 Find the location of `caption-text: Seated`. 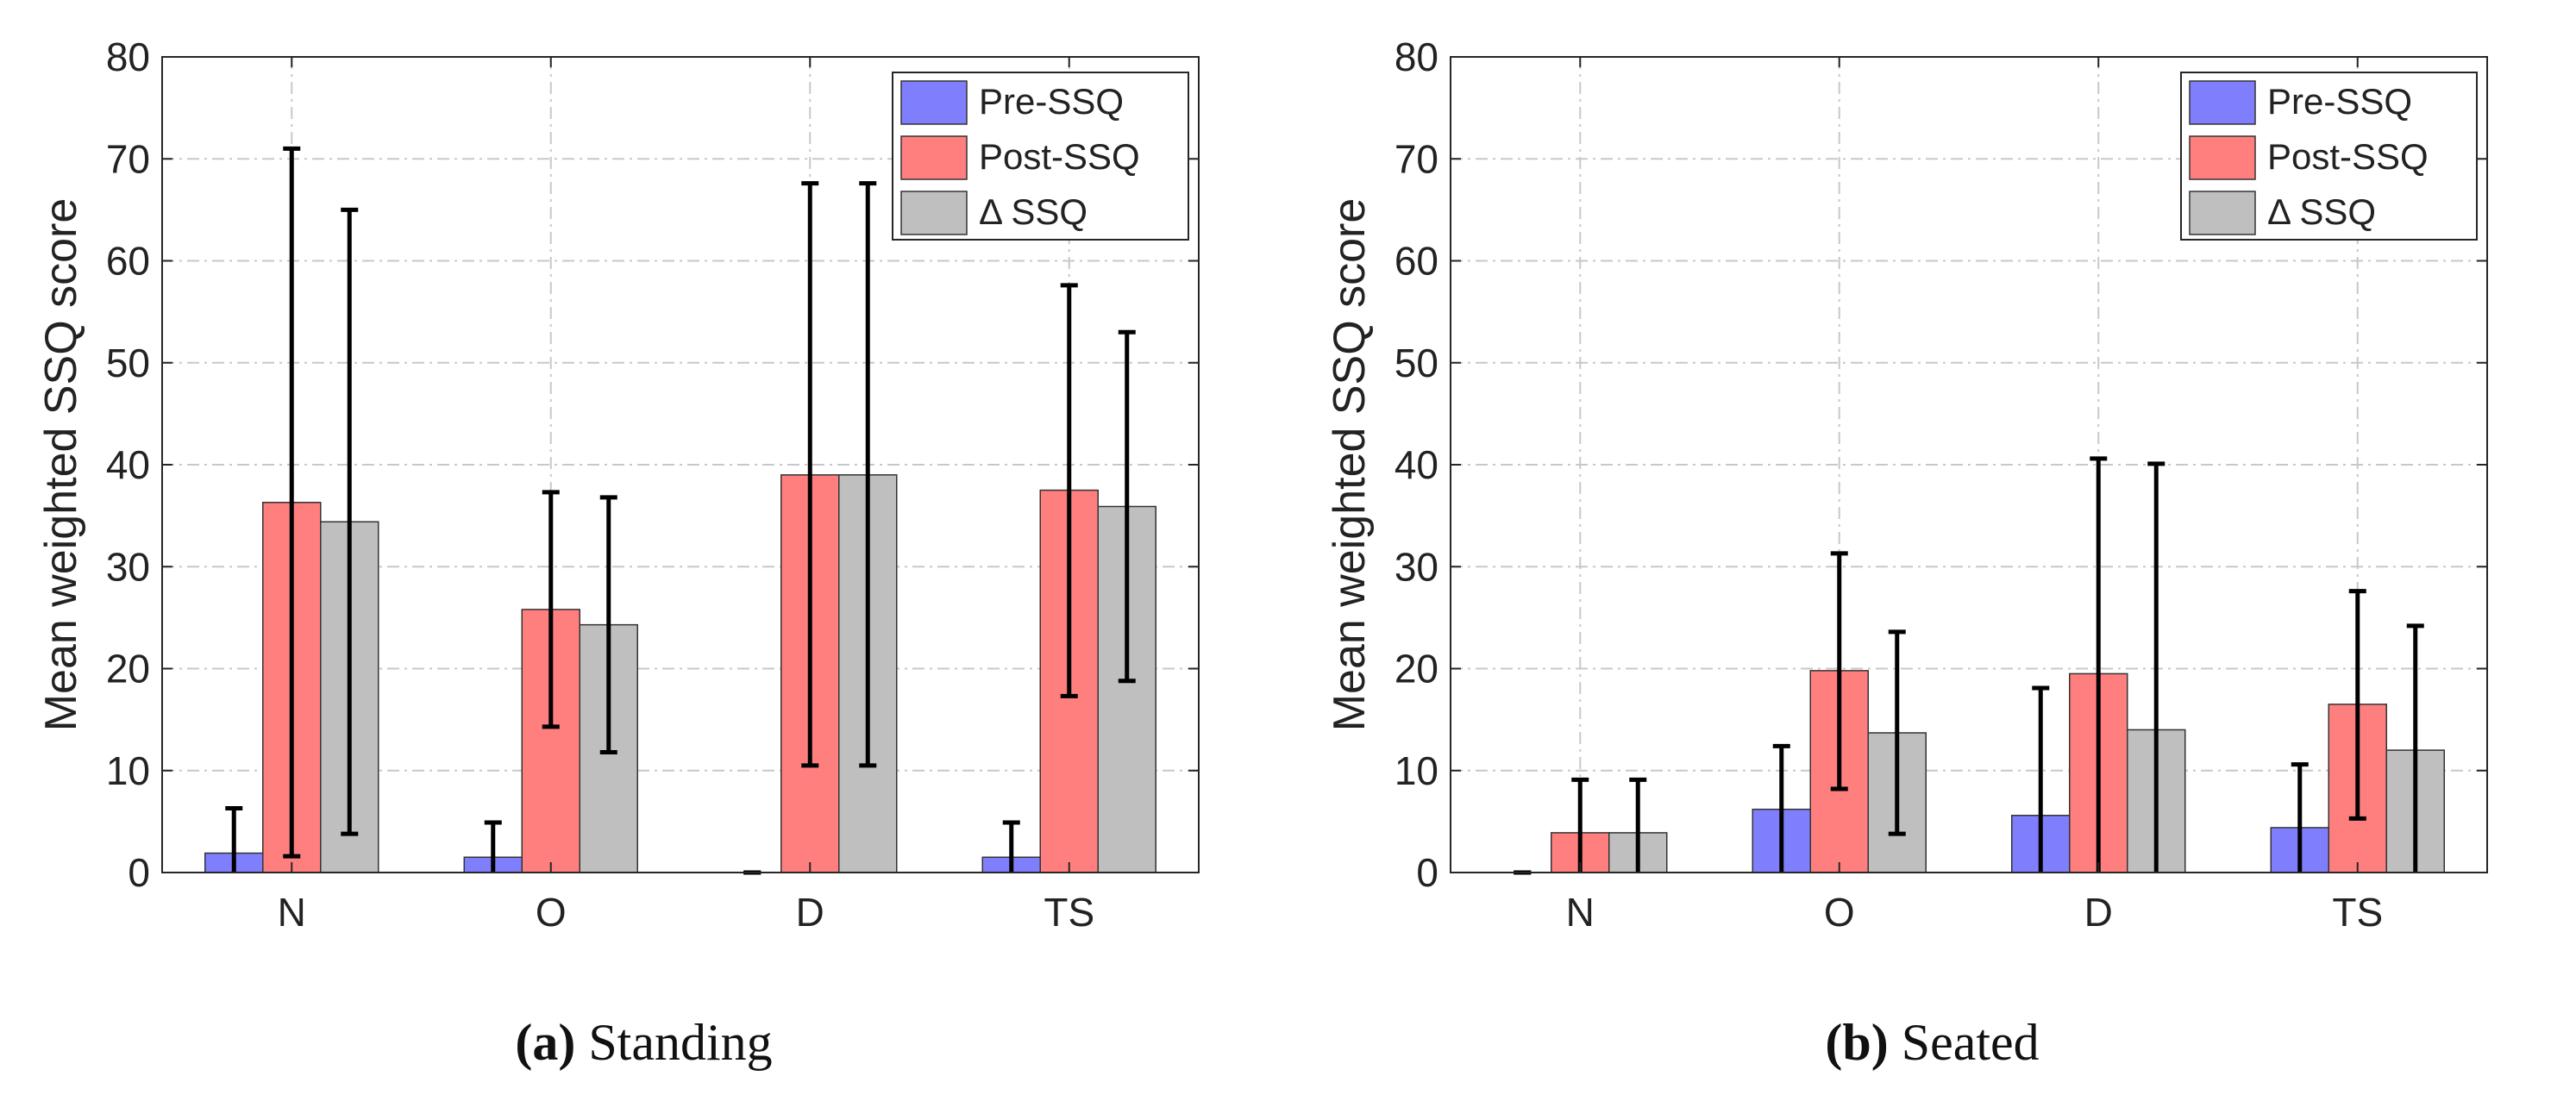

caption-text: Seated is located at coordinates (1970, 1042).